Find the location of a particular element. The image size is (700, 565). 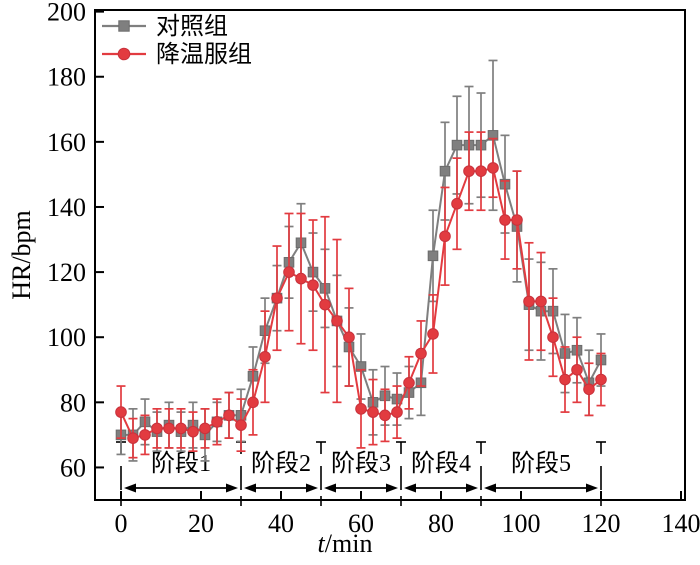

legend-label: 降温服组 is located at coordinates (204, 54).